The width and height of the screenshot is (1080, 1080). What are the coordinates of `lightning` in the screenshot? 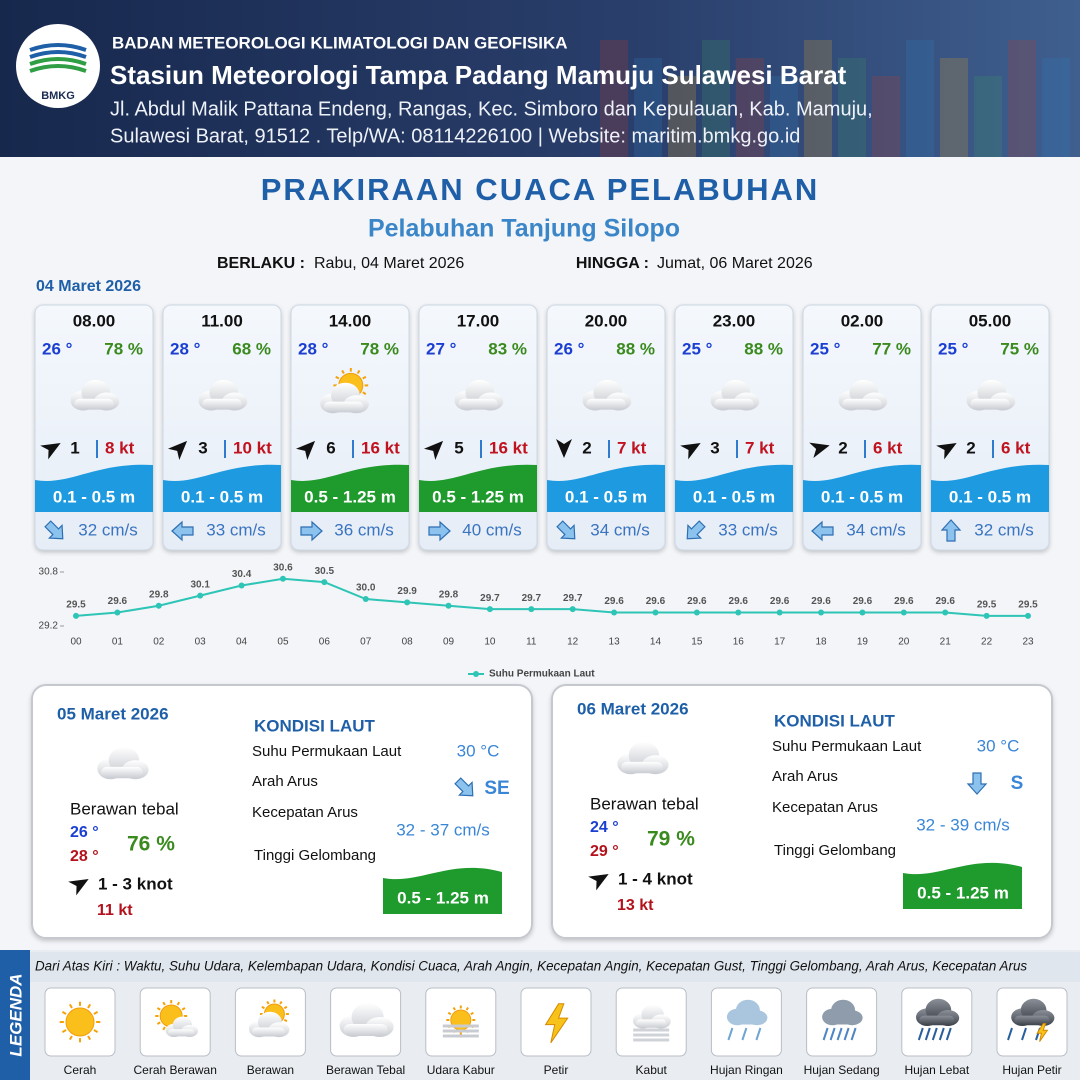 It's located at (556, 1023).